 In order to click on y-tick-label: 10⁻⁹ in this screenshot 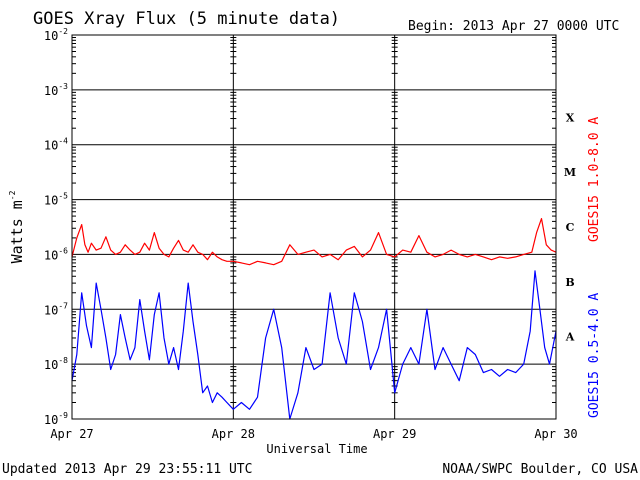, I will do `click(56, 419)`.